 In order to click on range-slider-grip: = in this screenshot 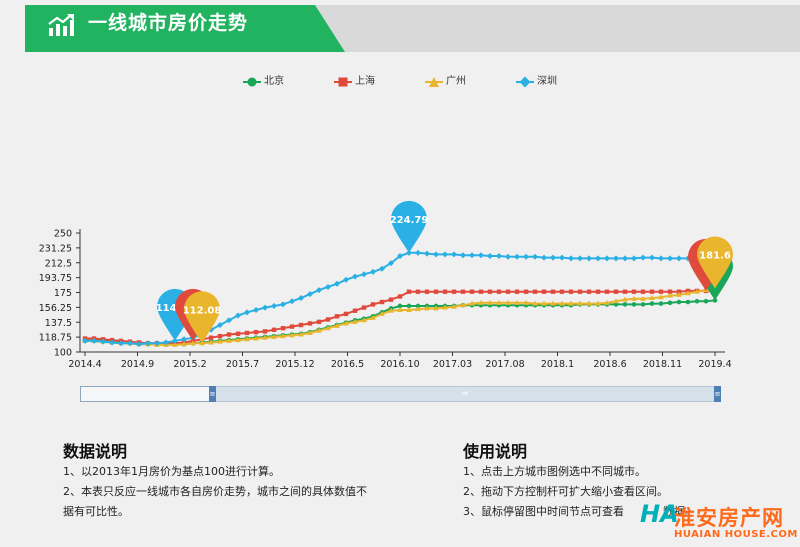, I will do `click(465, 394)`.